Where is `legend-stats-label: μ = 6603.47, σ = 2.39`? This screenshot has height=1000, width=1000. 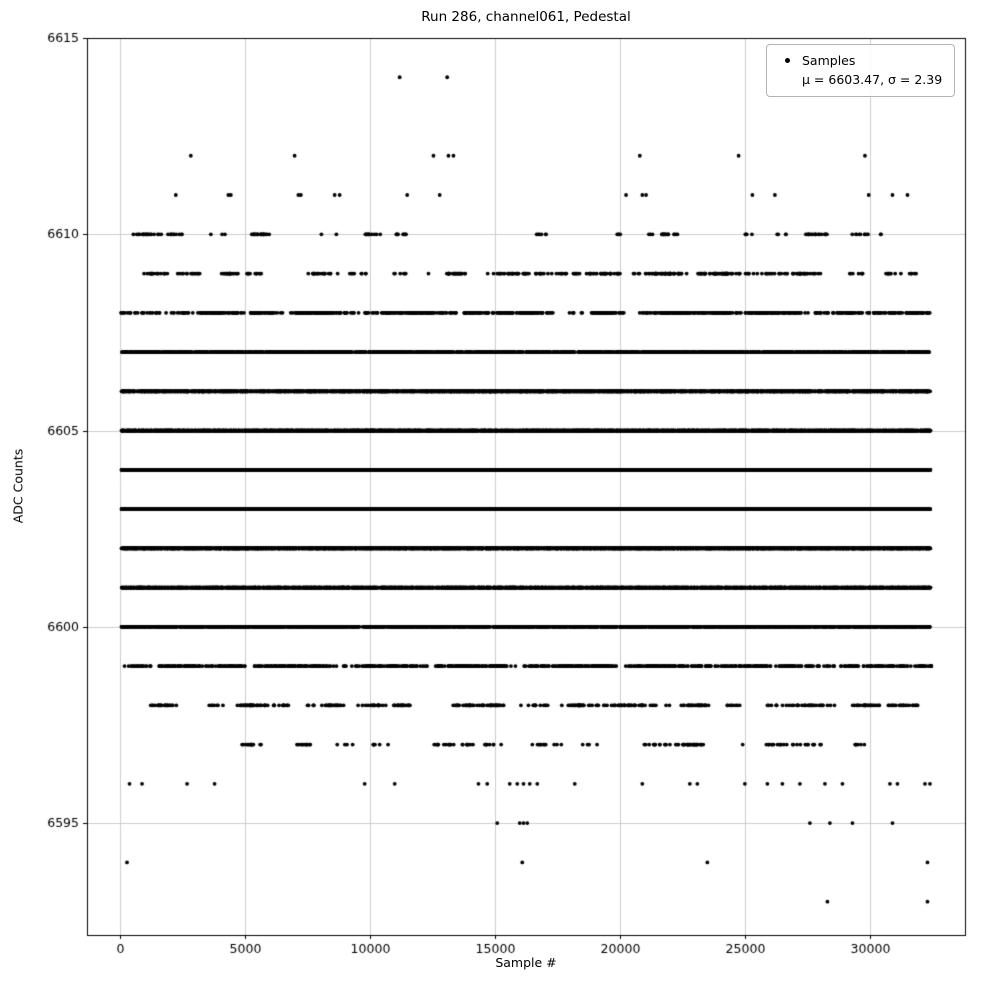 legend-stats-label: μ = 6603.47, σ = 2.39 is located at coordinates (872, 80).